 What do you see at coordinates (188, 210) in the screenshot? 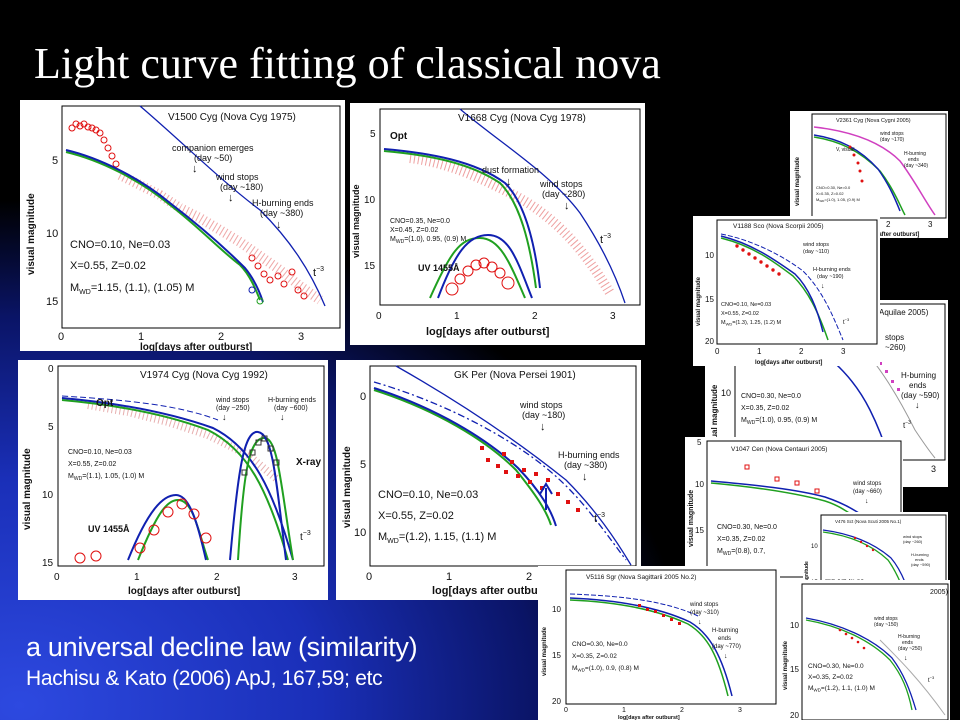
I see `v1500-data` at bounding box center [188, 210].